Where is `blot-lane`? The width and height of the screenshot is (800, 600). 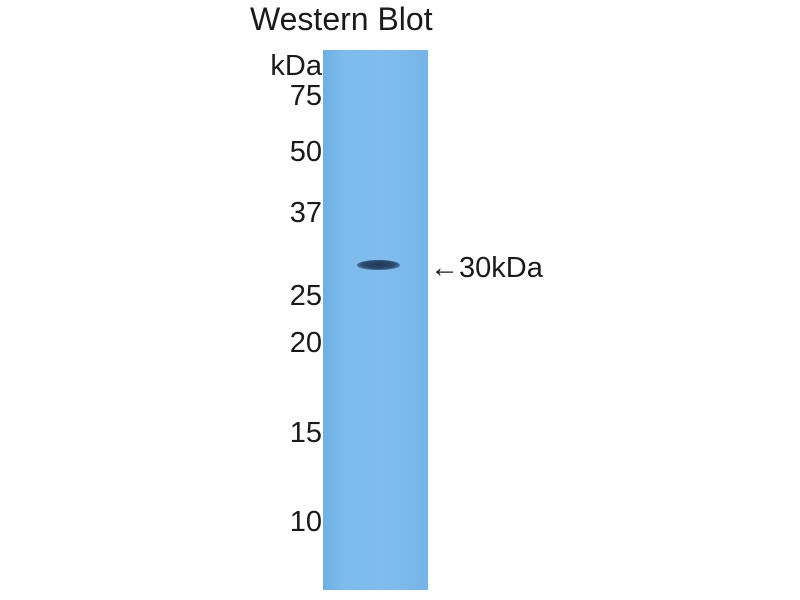 blot-lane is located at coordinates (375, 320).